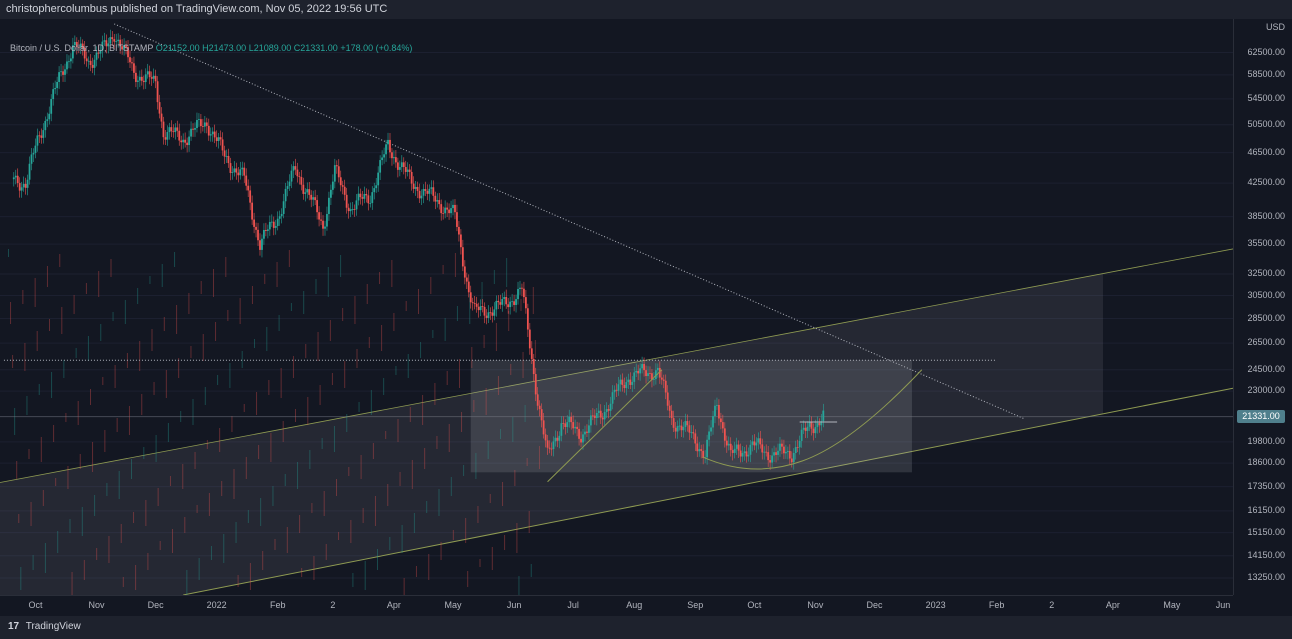 The width and height of the screenshot is (1292, 639). Describe the element at coordinates (1266, 531) in the screenshot. I see `price-tick-label: 15150.00` at that location.